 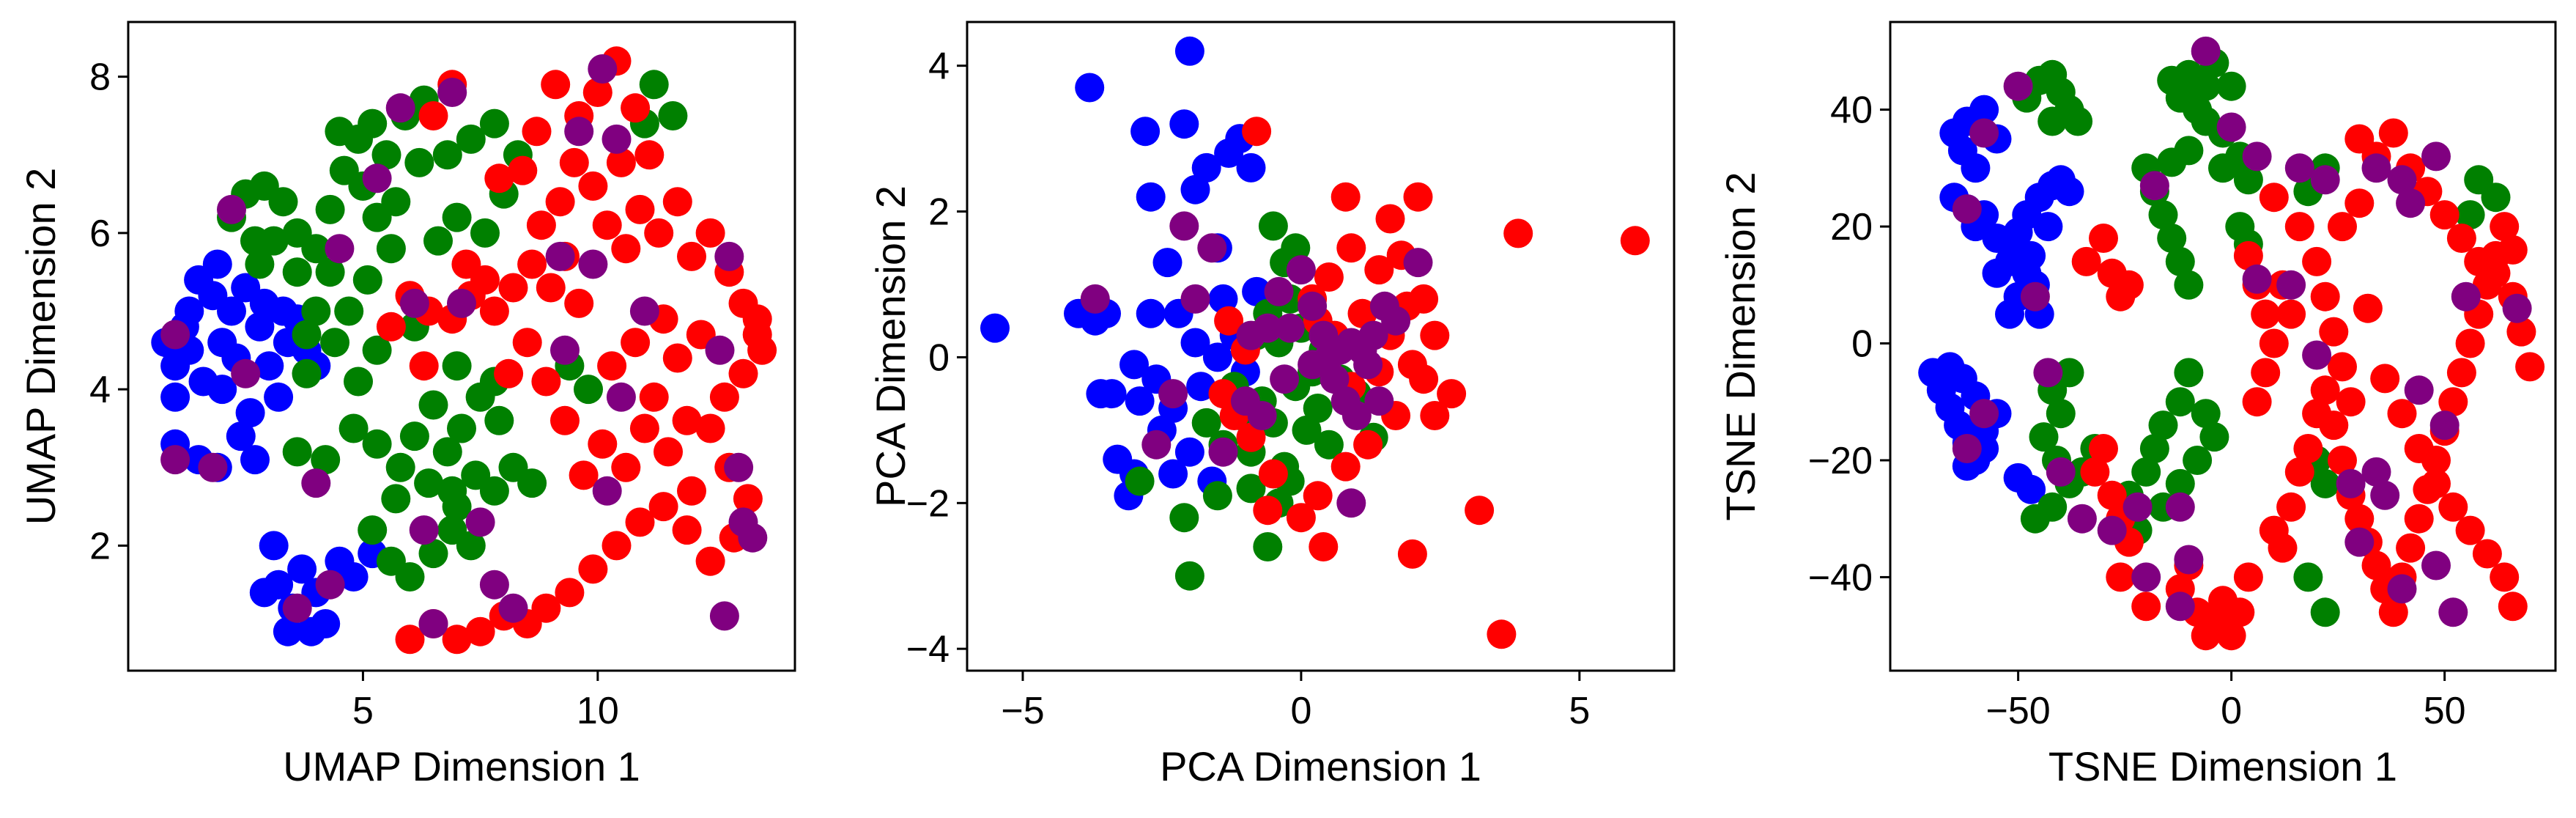 What do you see at coordinates (1740, 346) in the screenshot?
I see `chart-3-y-axis-label: TSNE Dimension 2` at bounding box center [1740, 346].